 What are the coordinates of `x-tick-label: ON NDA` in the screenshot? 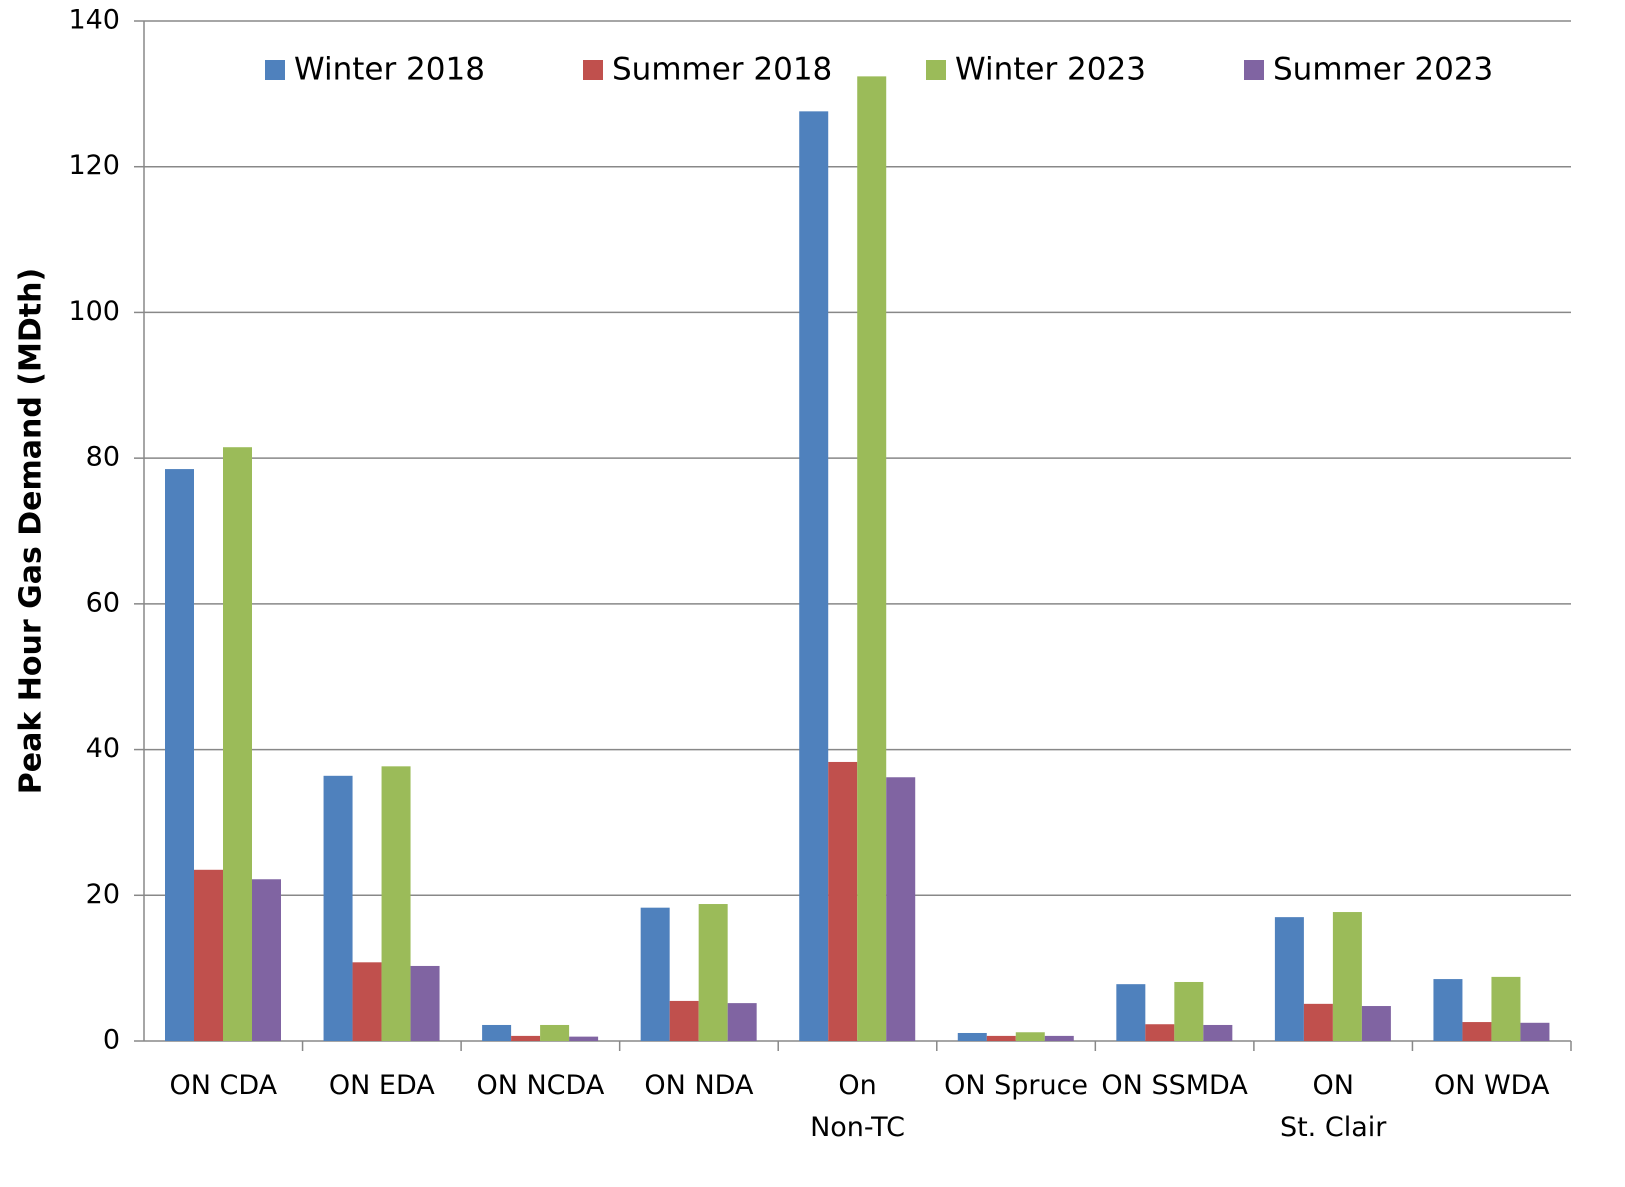 It's located at (699, 1085).